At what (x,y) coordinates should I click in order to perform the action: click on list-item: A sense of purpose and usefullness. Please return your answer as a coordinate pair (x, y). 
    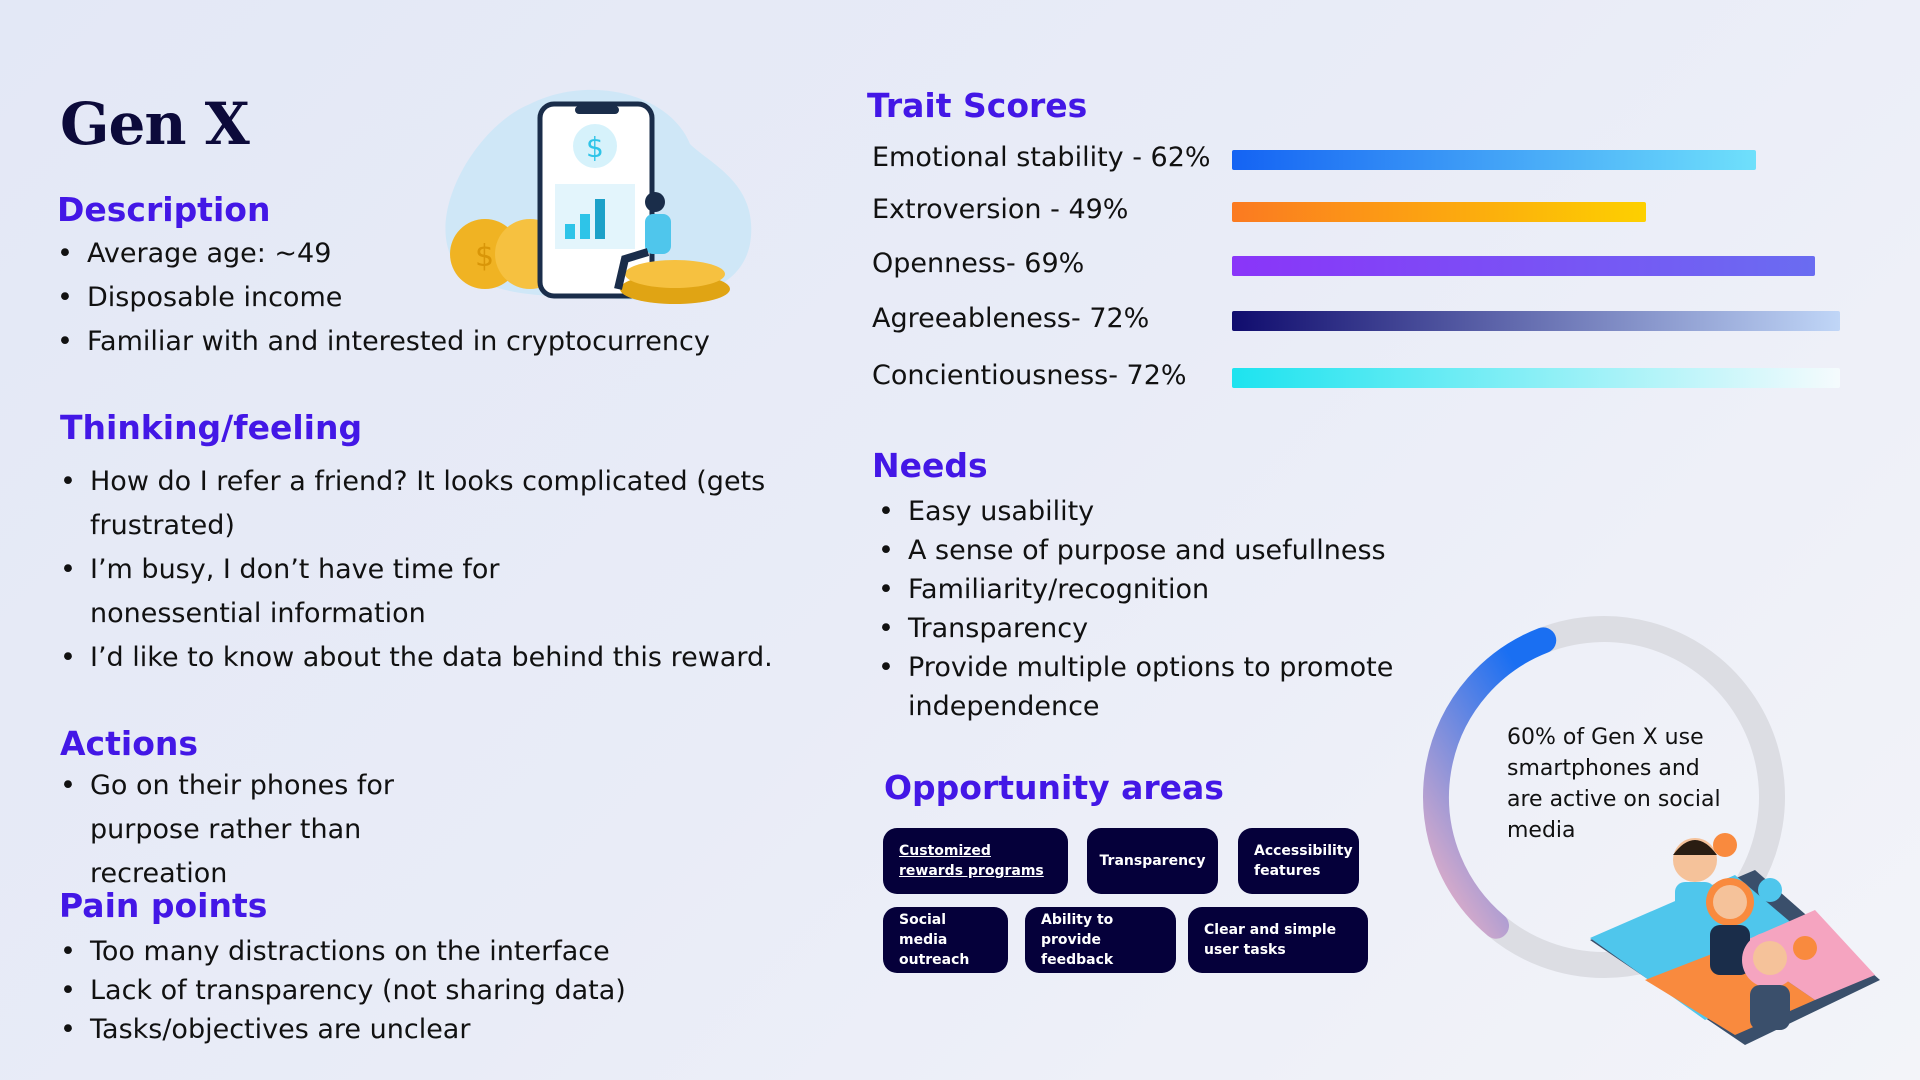
    Looking at the image, I should click on (1158, 550).